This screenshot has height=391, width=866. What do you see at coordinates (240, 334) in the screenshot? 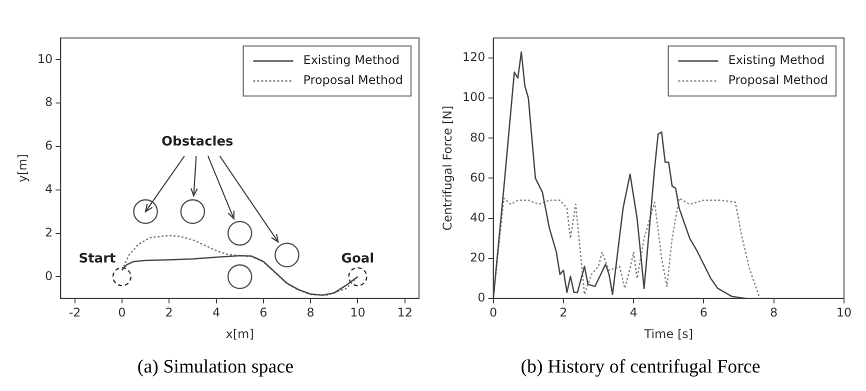
I see `x-axis-title: x[m]` at bounding box center [240, 334].